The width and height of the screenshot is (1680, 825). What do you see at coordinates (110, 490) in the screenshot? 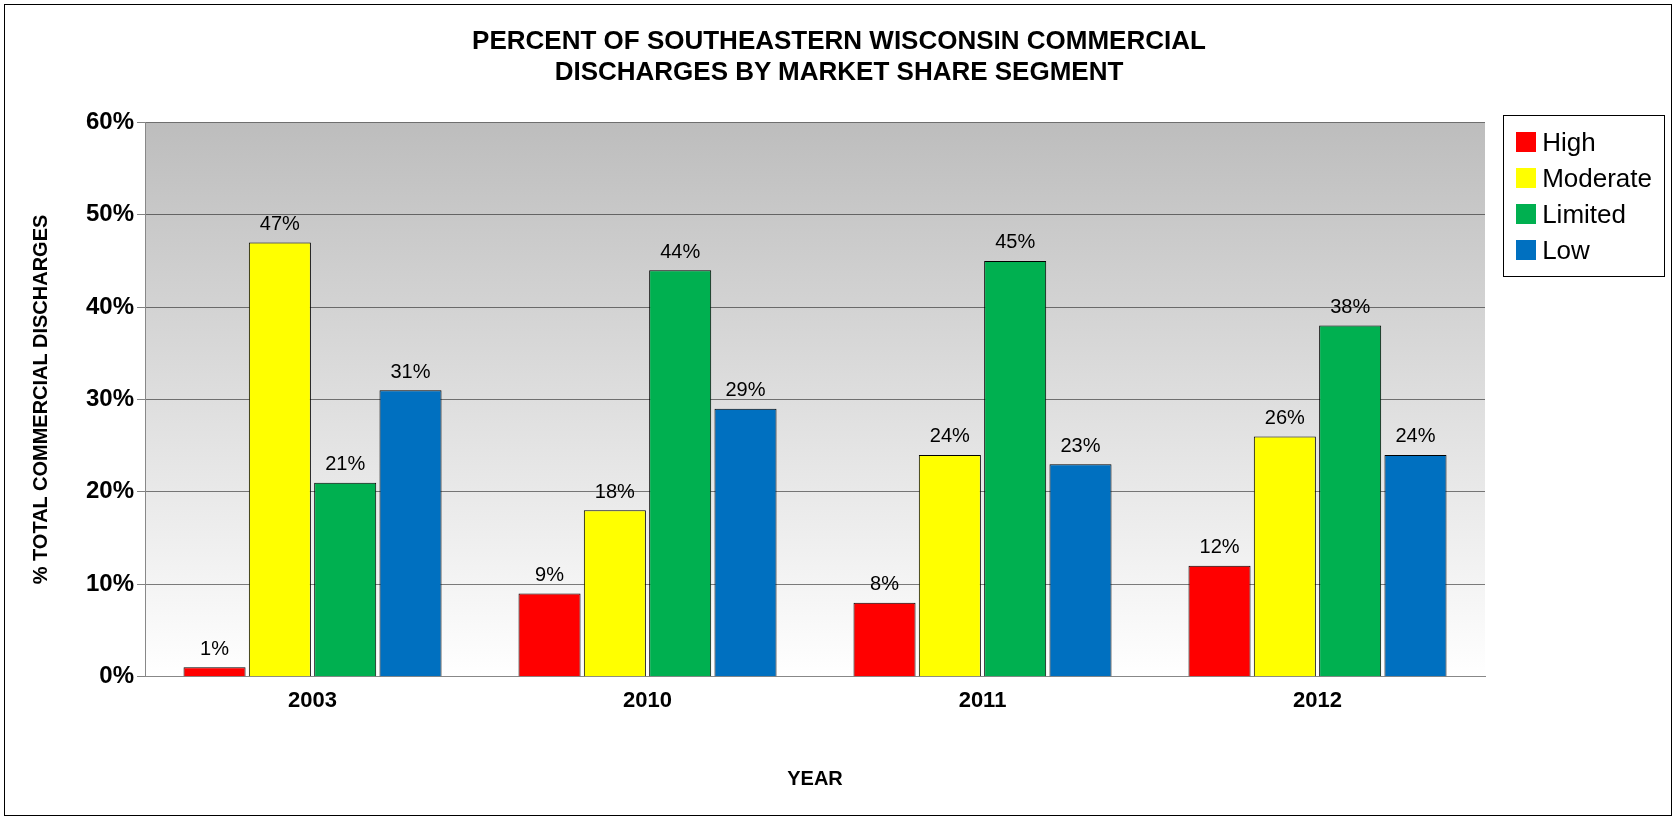
I see `y-tick-label: 20%` at bounding box center [110, 490].